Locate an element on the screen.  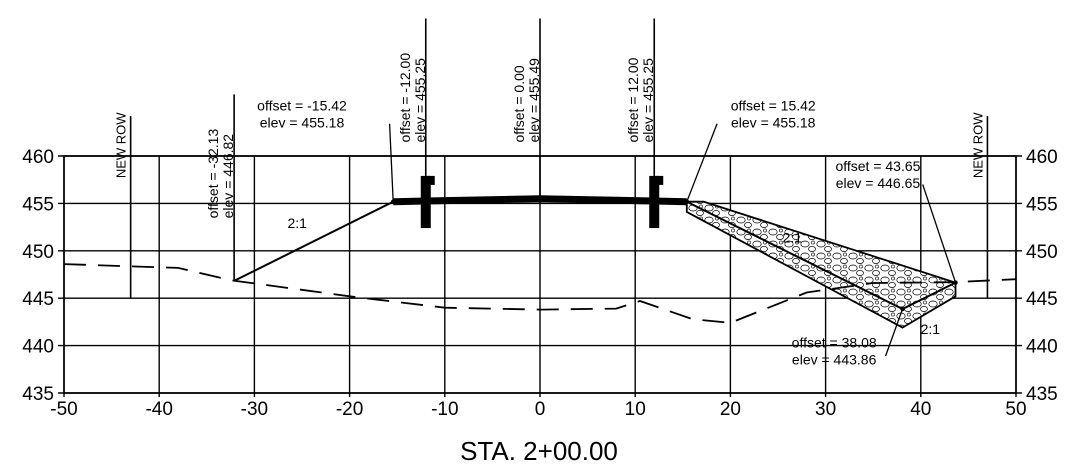
vertical-callout-3-line-2: elev = 455.25 is located at coordinates (420, 100).